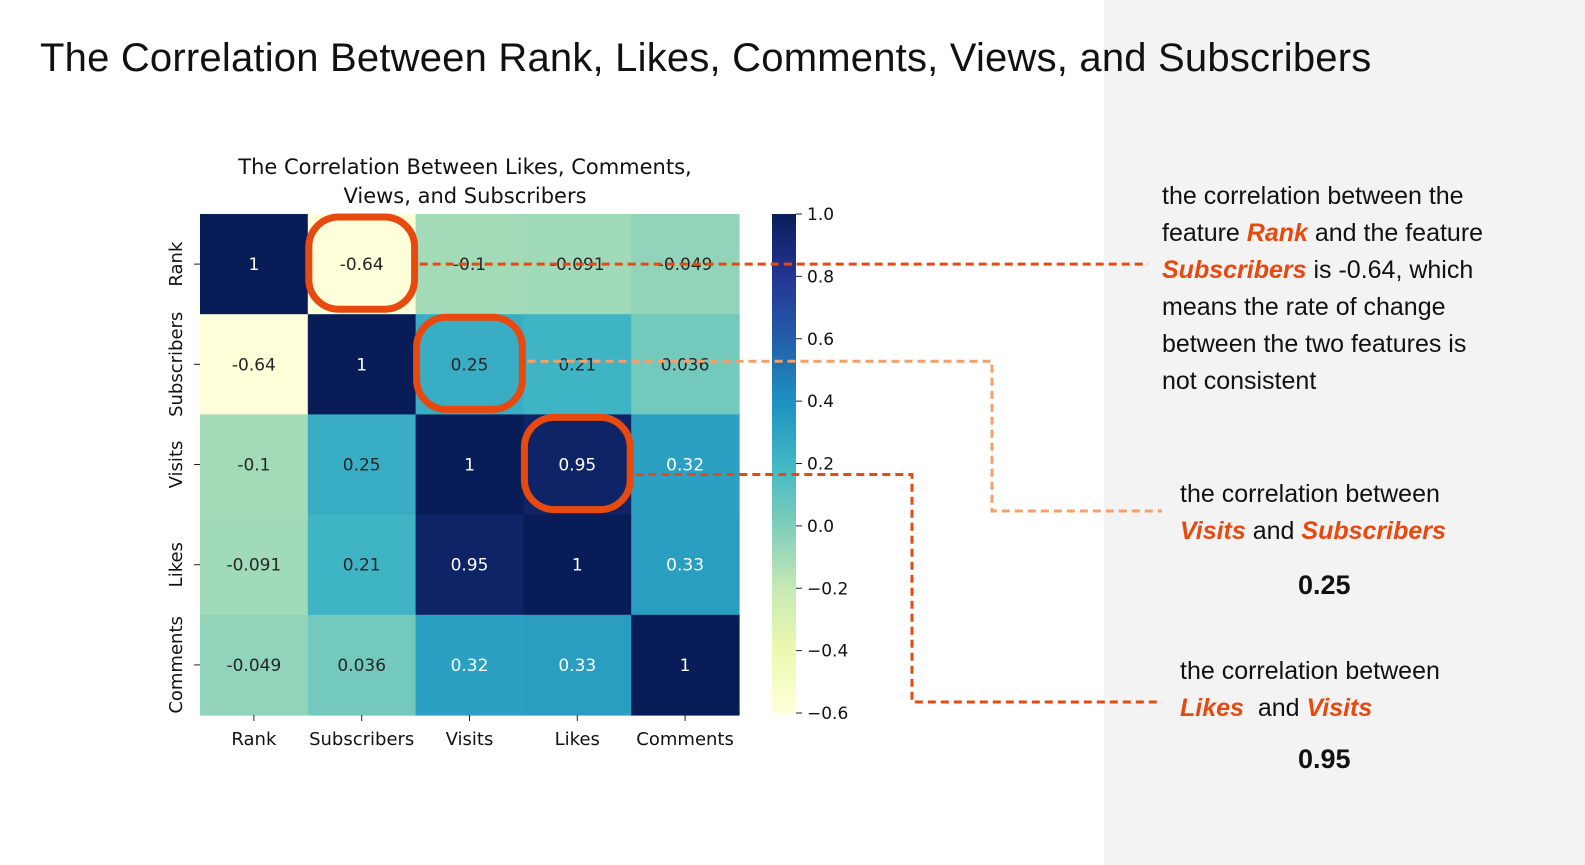 The height and width of the screenshot is (865, 1585). I want to click on colorbar, so click(784, 463).